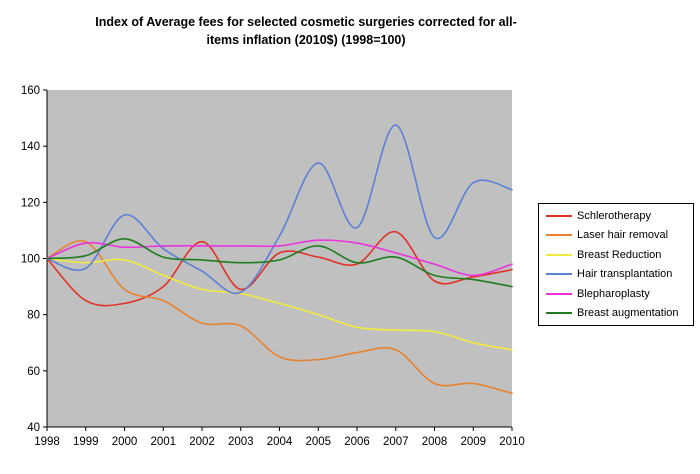 The height and width of the screenshot is (474, 700). Describe the element at coordinates (241, 442) in the screenshot. I see `x-tick-label: 2003` at that location.